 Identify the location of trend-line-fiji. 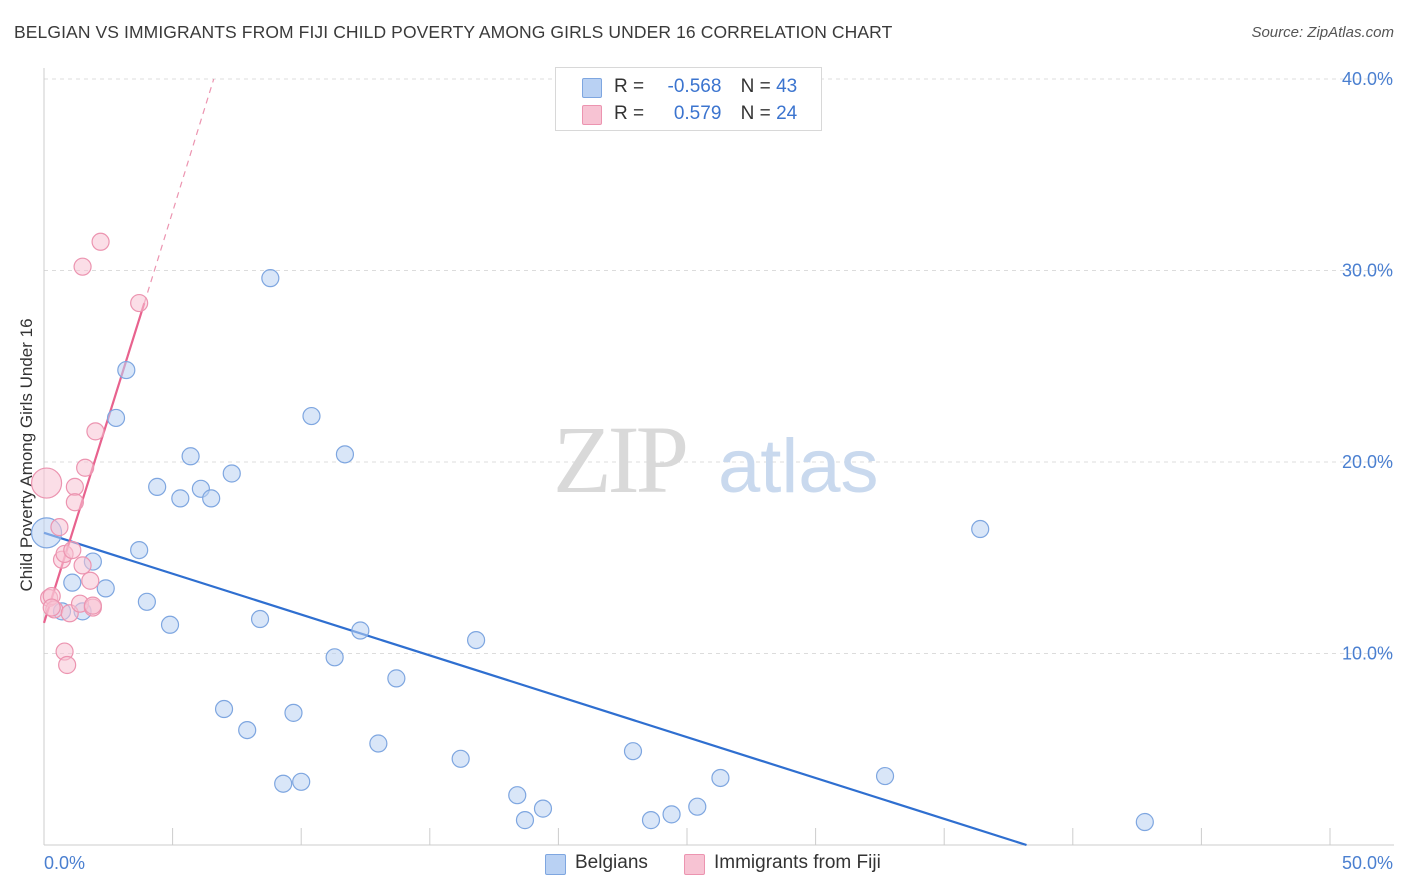
(94, 463).